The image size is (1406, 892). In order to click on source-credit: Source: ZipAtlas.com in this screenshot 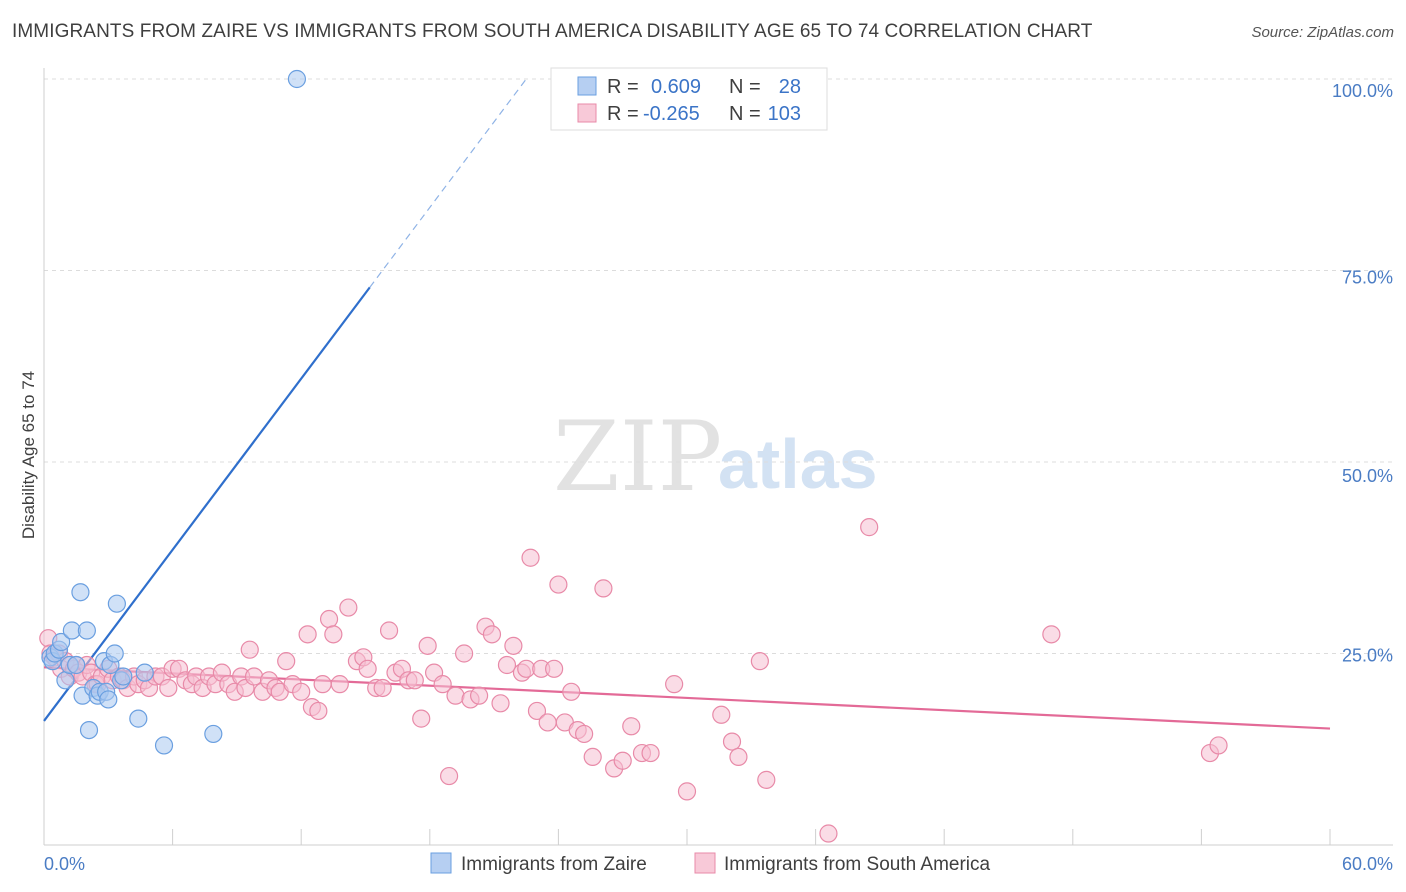, I will do `click(1322, 32)`.